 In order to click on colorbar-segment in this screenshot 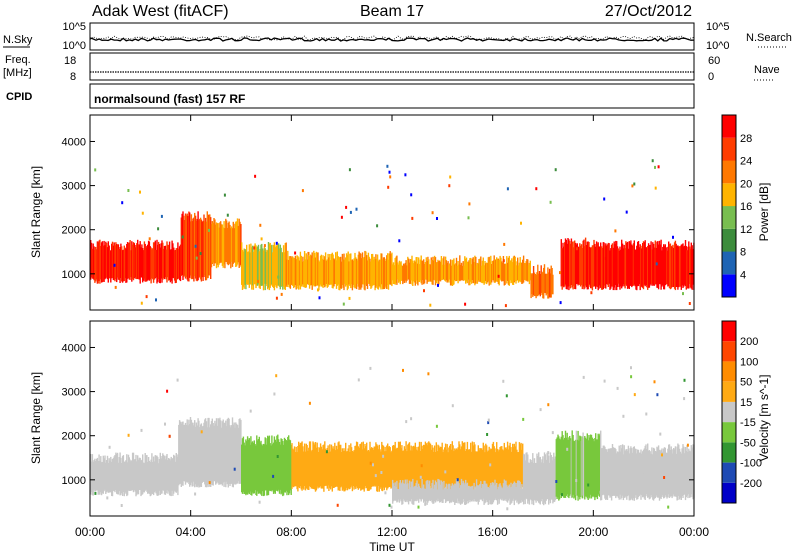, I will do `click(729, 371)`.